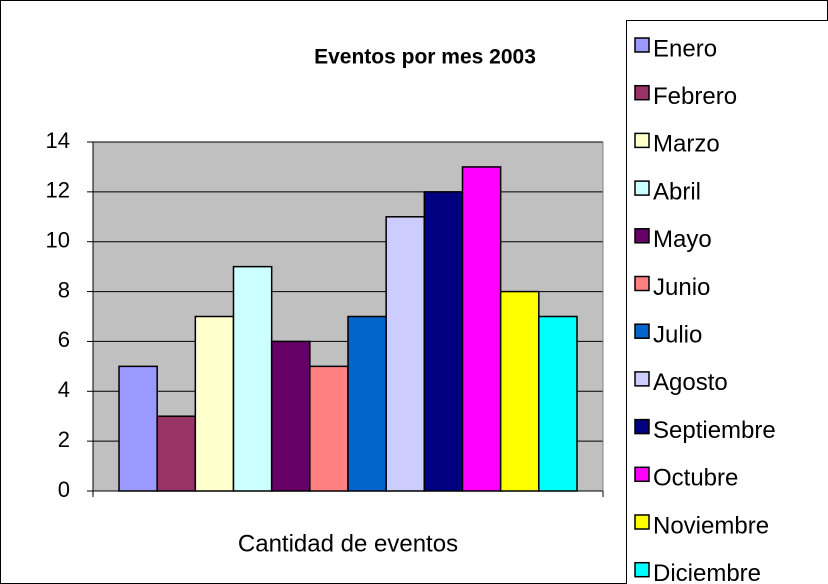 The height and width of the screenshot is (584, 828). What do you see at coordinates (64, 289) in the screenshot?
I see `y-tick-label: 8` at bounding box center [64, 289].